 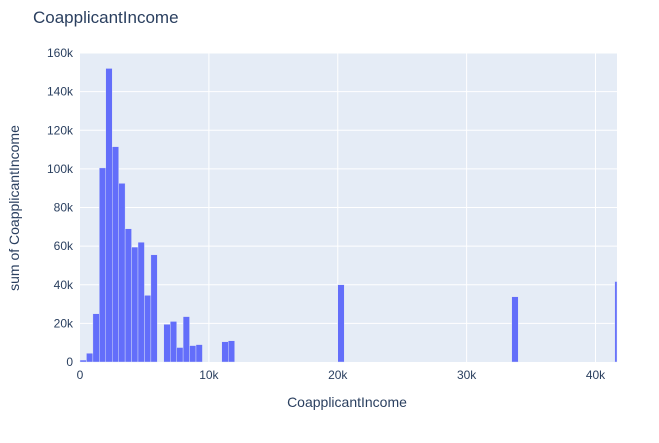 I want to click on y-tick-label: 40k, so click(x=64, y=285).